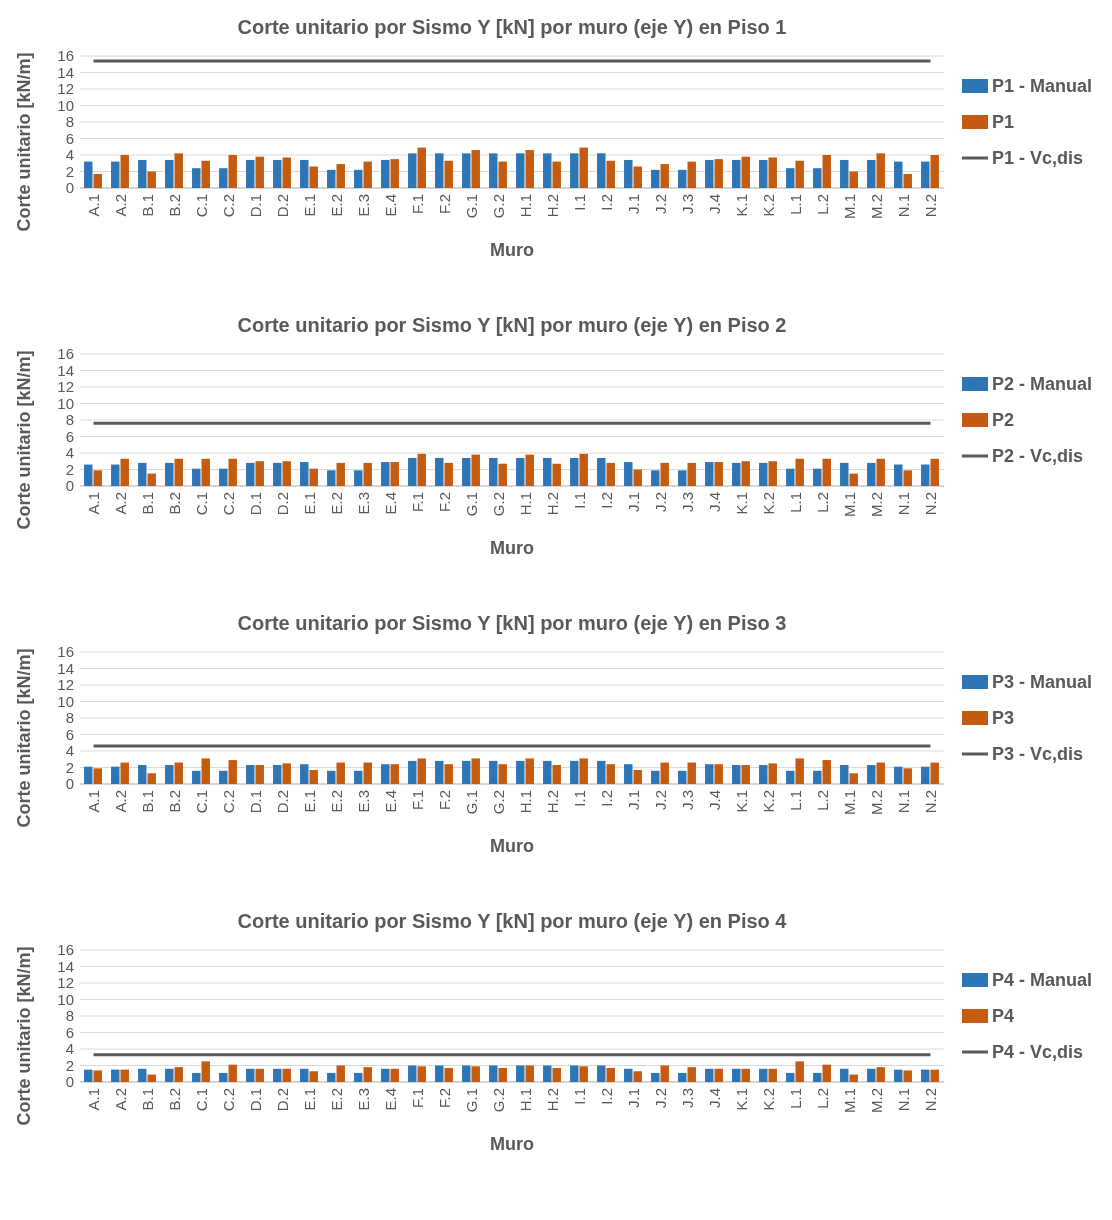 This screenshot has height=1220, width=1112. What do you see at coordinates (1003, 718) in the screenshot?
I see `legend-label: P3` at bounding box center [1003, 718].